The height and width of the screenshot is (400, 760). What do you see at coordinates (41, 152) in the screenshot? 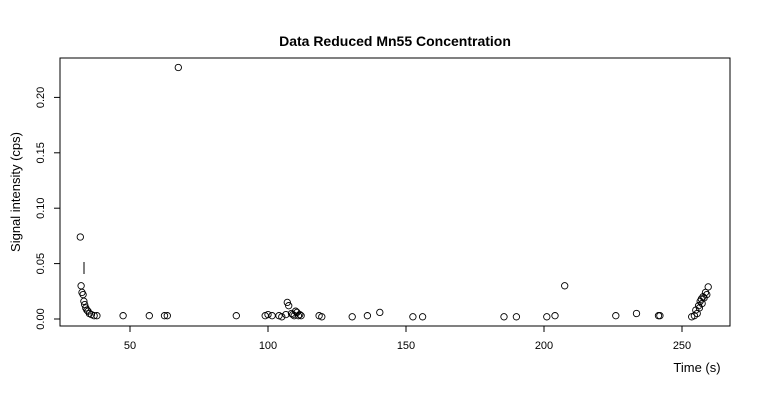
I see `y-tick-label: 0.15` at bounding box center [41, 152].